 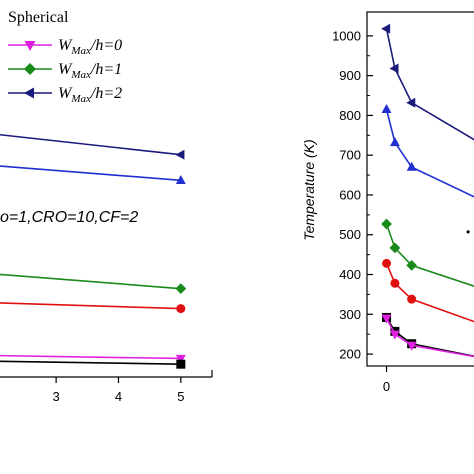 I want to click on right-y-tick-label: 400, so click(x=350, y=274).